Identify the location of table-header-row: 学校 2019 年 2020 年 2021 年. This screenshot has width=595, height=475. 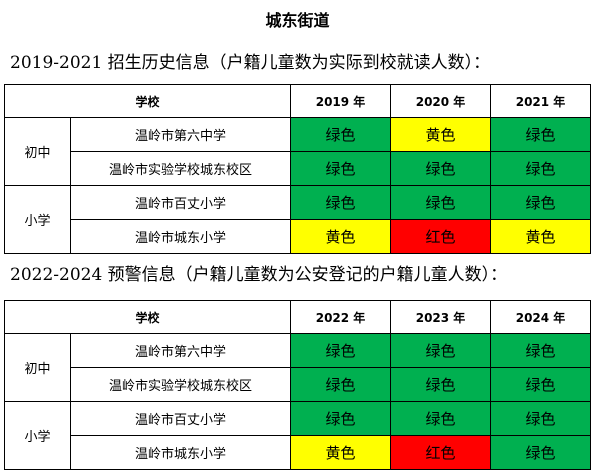
(297, 101).